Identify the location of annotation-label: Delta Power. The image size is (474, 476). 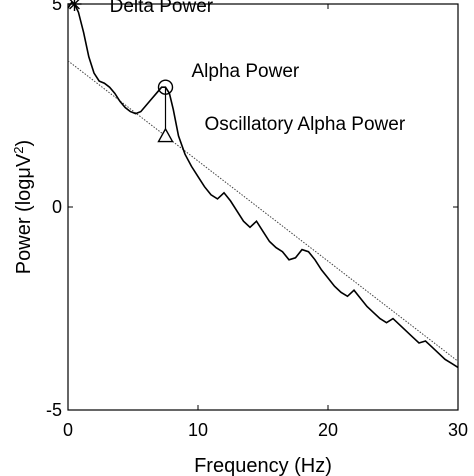
(162, 8).